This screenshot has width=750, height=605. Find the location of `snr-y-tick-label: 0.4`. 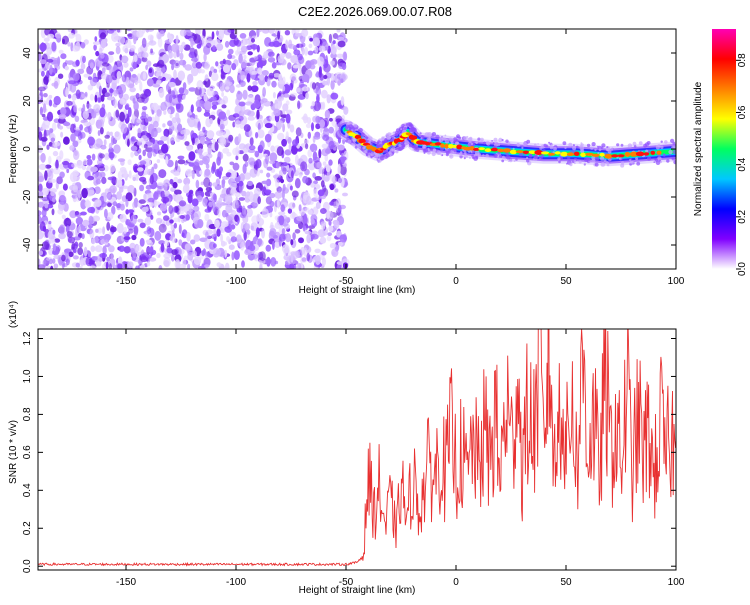

snr-y-tick-label: 0.4 is located at coordinates (27, 490).